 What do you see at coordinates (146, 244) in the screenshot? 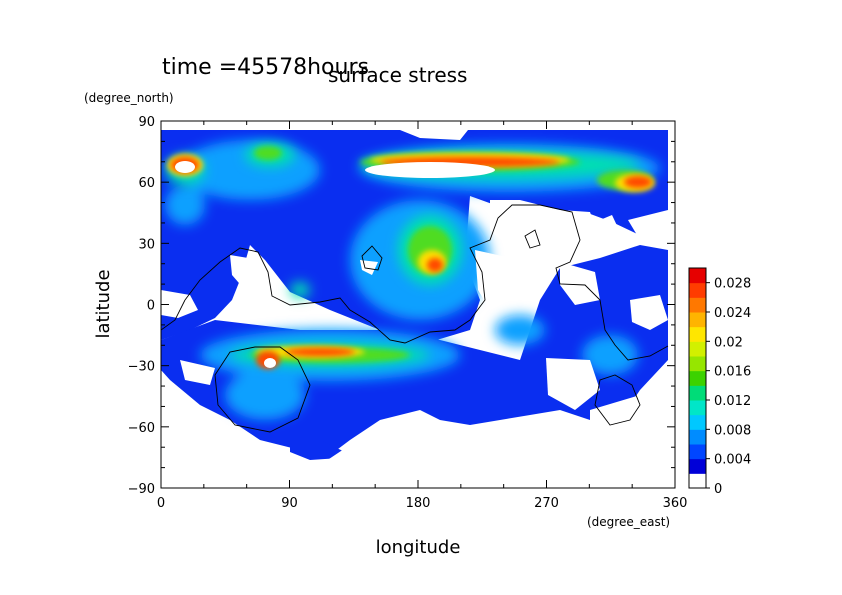
I see `y-tick-label: 30` at bounding box center [146, 244].